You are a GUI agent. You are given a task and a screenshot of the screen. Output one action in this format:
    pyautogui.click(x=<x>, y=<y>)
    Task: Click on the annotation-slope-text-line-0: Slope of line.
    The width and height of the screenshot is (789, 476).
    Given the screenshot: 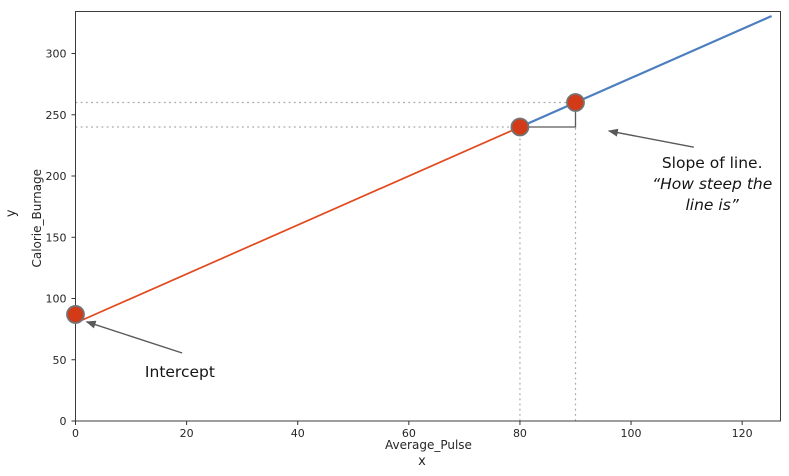 What is the action you would take?
    pyautogui.click(x=712, y=163)
    